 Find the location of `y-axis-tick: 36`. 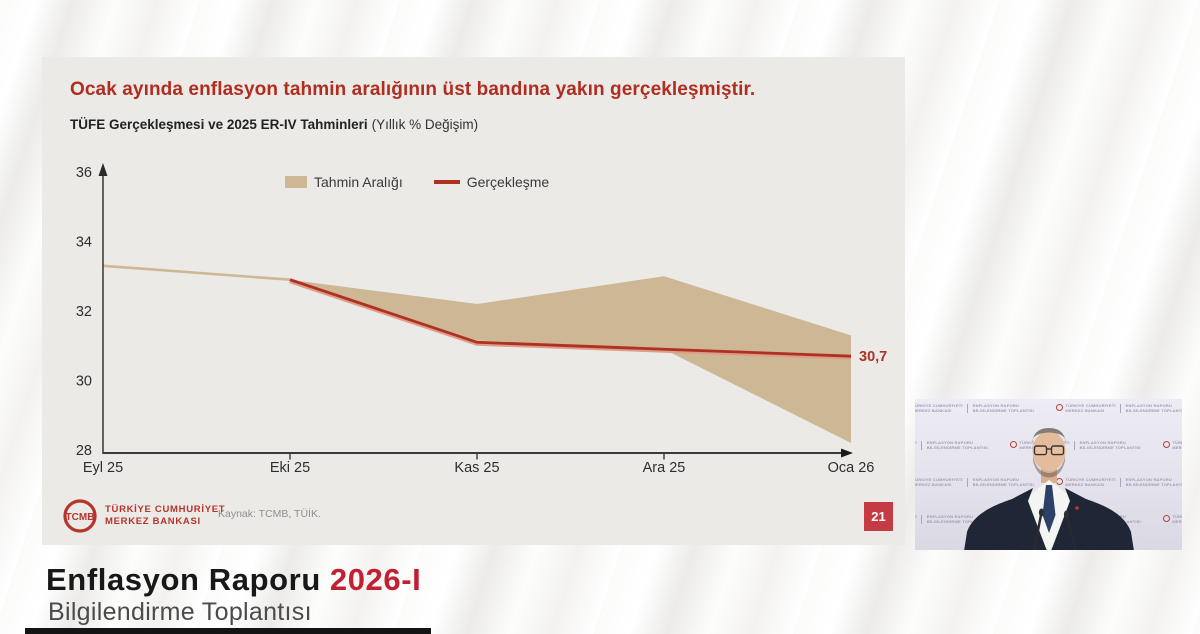

y-axis-tick: 36 is located at coordinates (84, 173).